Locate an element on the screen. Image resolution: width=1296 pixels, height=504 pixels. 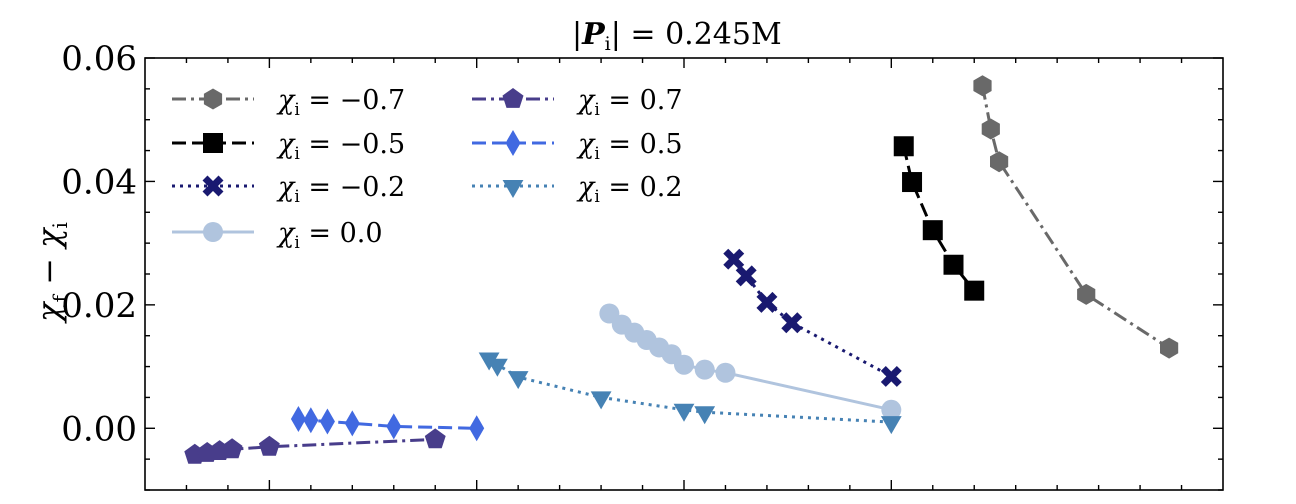
legend-entry-5: χi = 0.5 is located at coordinates (577, 146).